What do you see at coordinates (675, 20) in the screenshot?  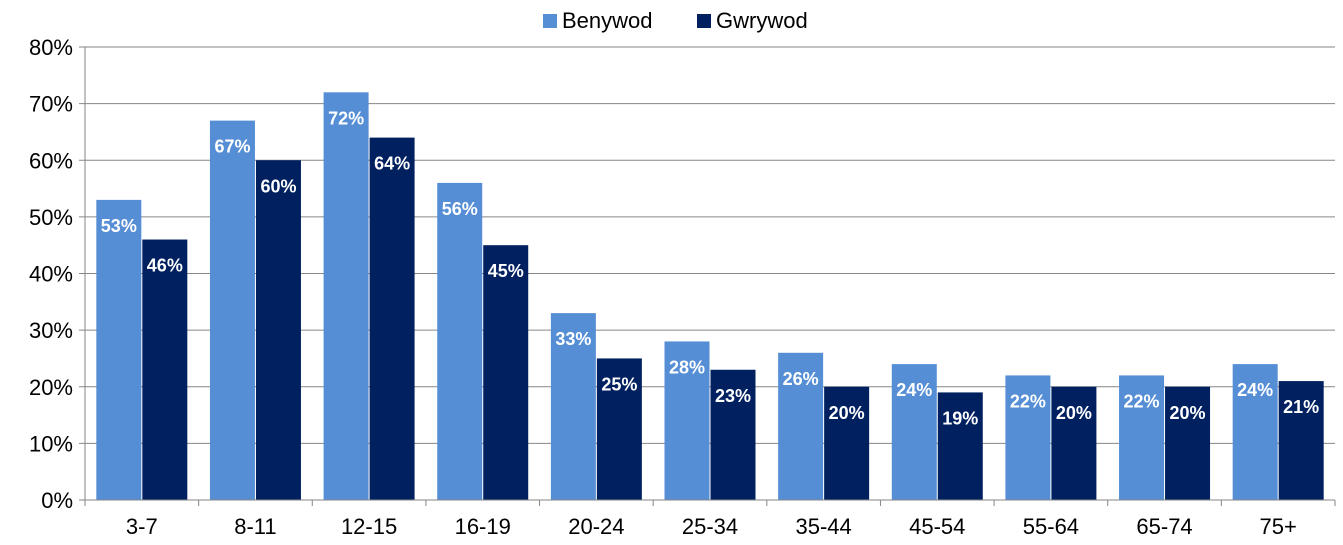 I see `legend: Benywod Gwrywod` at bounding box center [675, 20].